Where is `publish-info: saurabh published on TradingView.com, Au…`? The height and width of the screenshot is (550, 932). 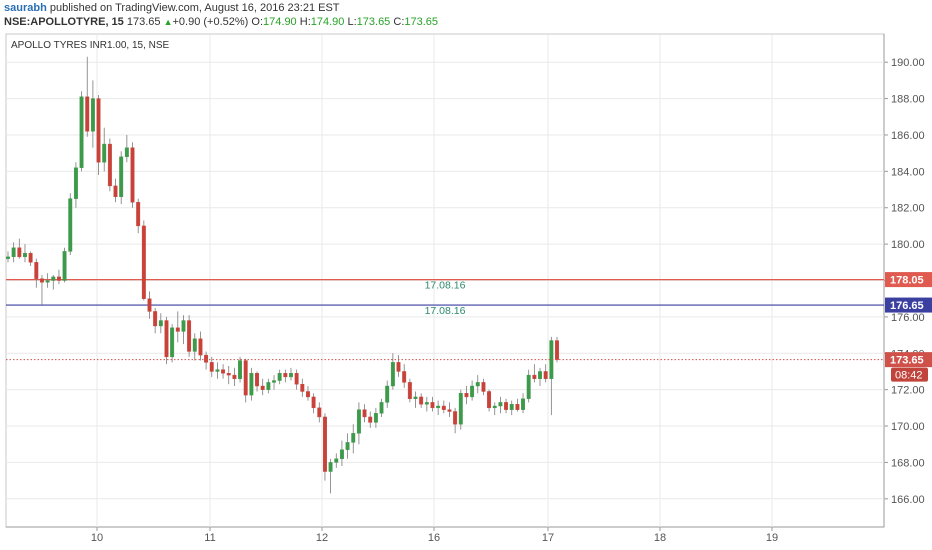 publish-info: saurabh published on TradingView.com, Au… is located at coordinates (172, 8).